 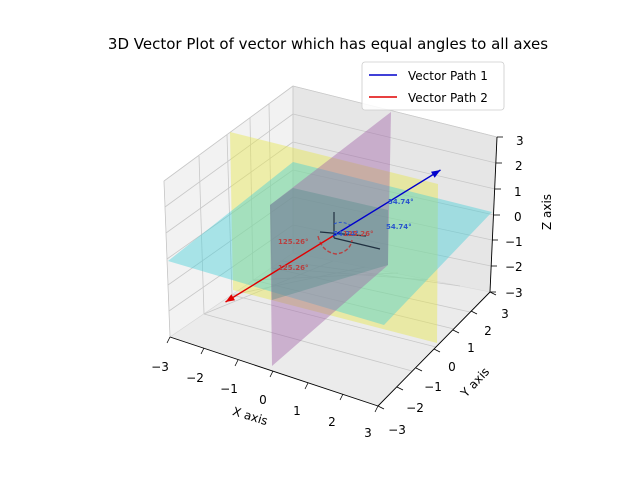 What do you see at coordinates (448, 76) in the screenshot?
I see `legend-label-series-1: Vector Path 1` at bounding box center [448, 76].